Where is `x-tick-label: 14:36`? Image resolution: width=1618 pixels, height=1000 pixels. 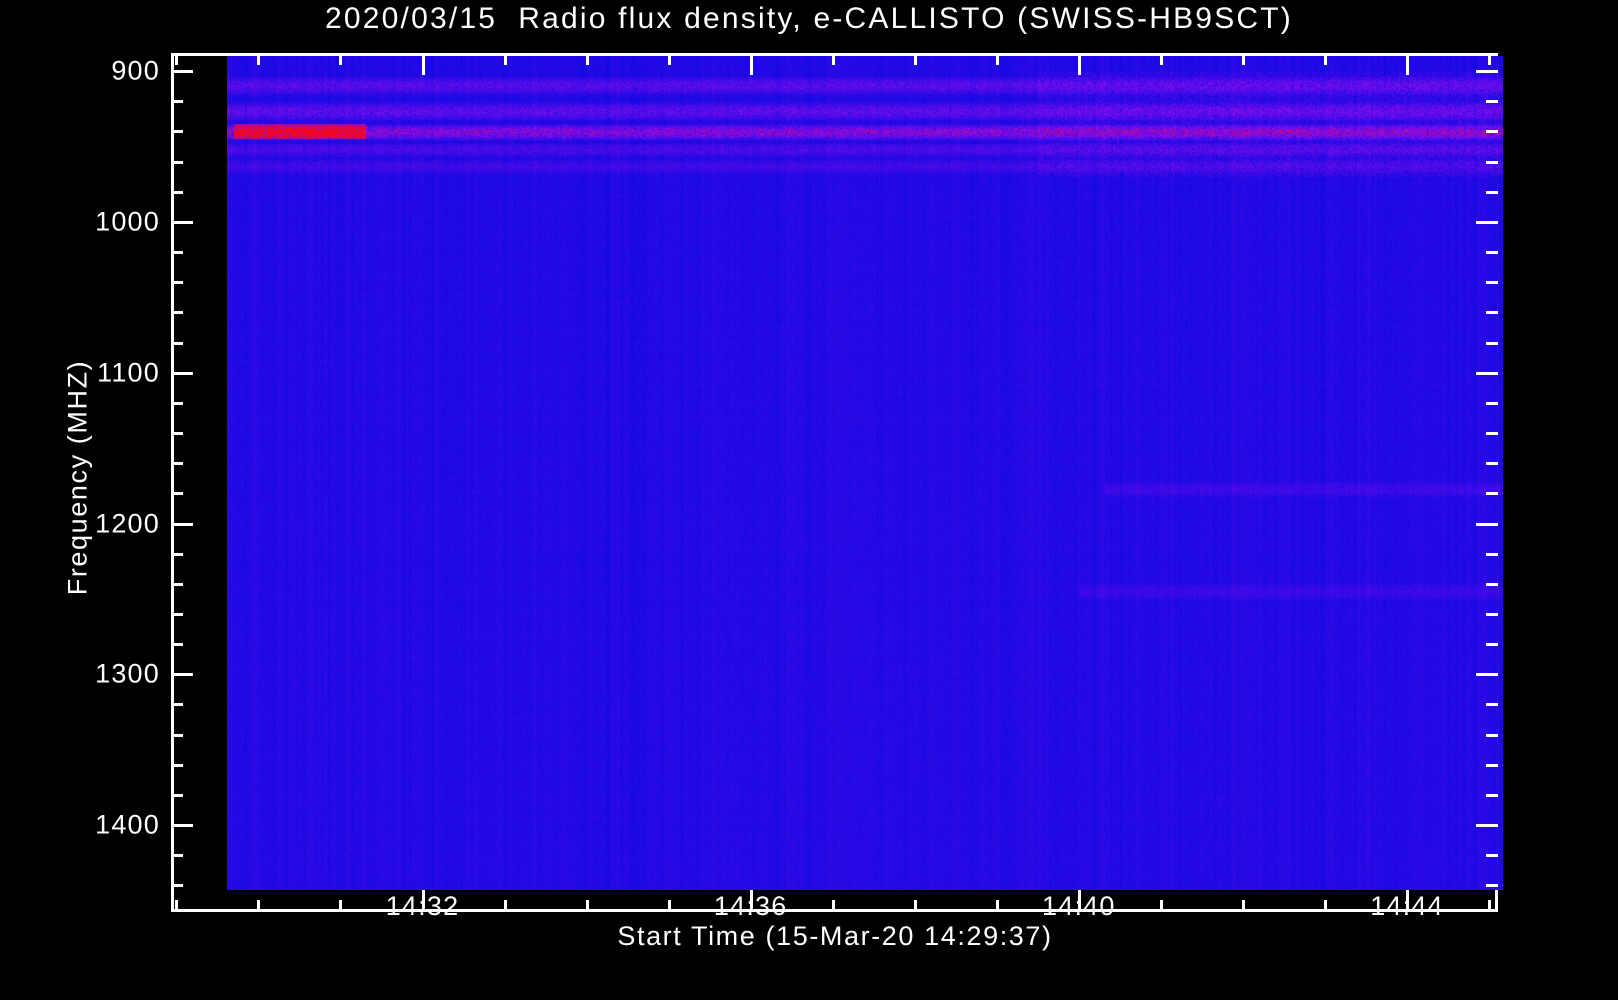
x-tick-label: 14:36 is located at coordinates (750, 906).